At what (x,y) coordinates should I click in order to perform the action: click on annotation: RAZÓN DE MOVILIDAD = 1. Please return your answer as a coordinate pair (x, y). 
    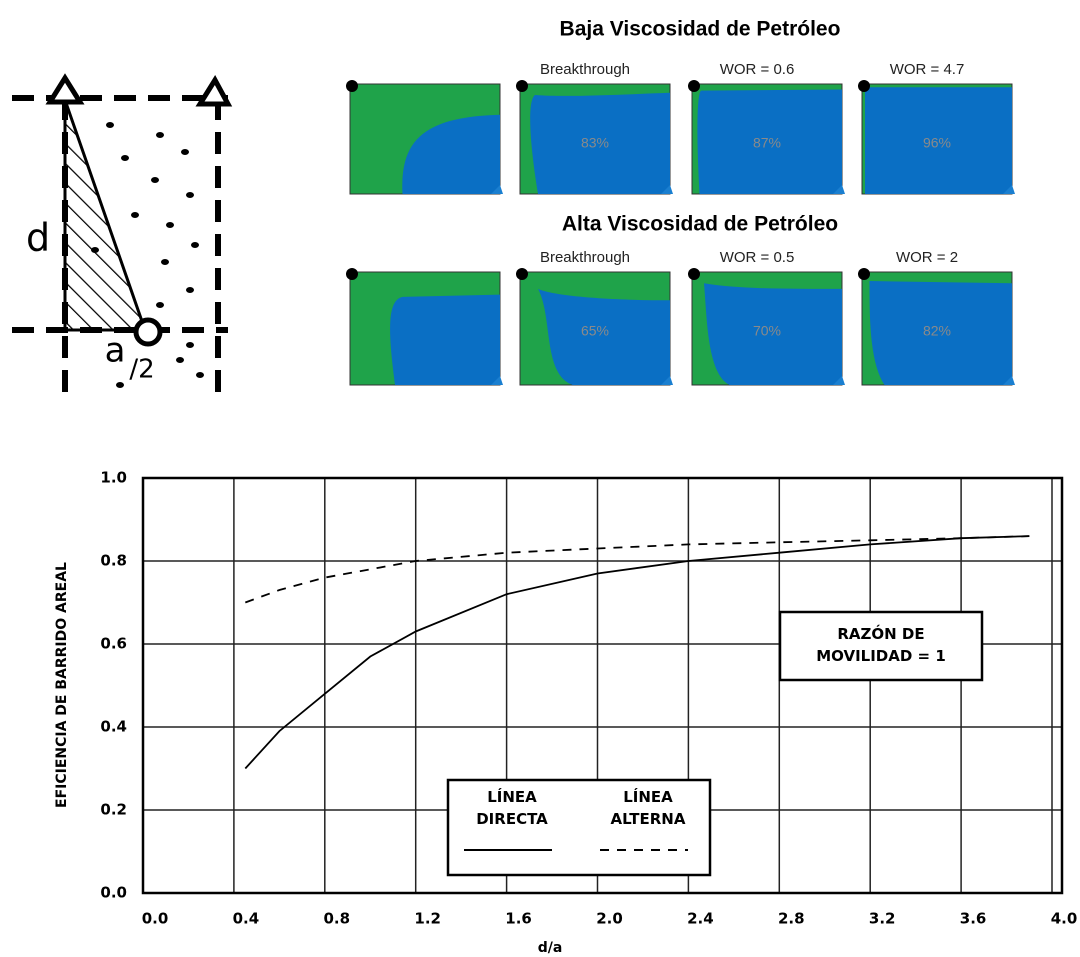
    Looking at the image, I should click on (881, 645).